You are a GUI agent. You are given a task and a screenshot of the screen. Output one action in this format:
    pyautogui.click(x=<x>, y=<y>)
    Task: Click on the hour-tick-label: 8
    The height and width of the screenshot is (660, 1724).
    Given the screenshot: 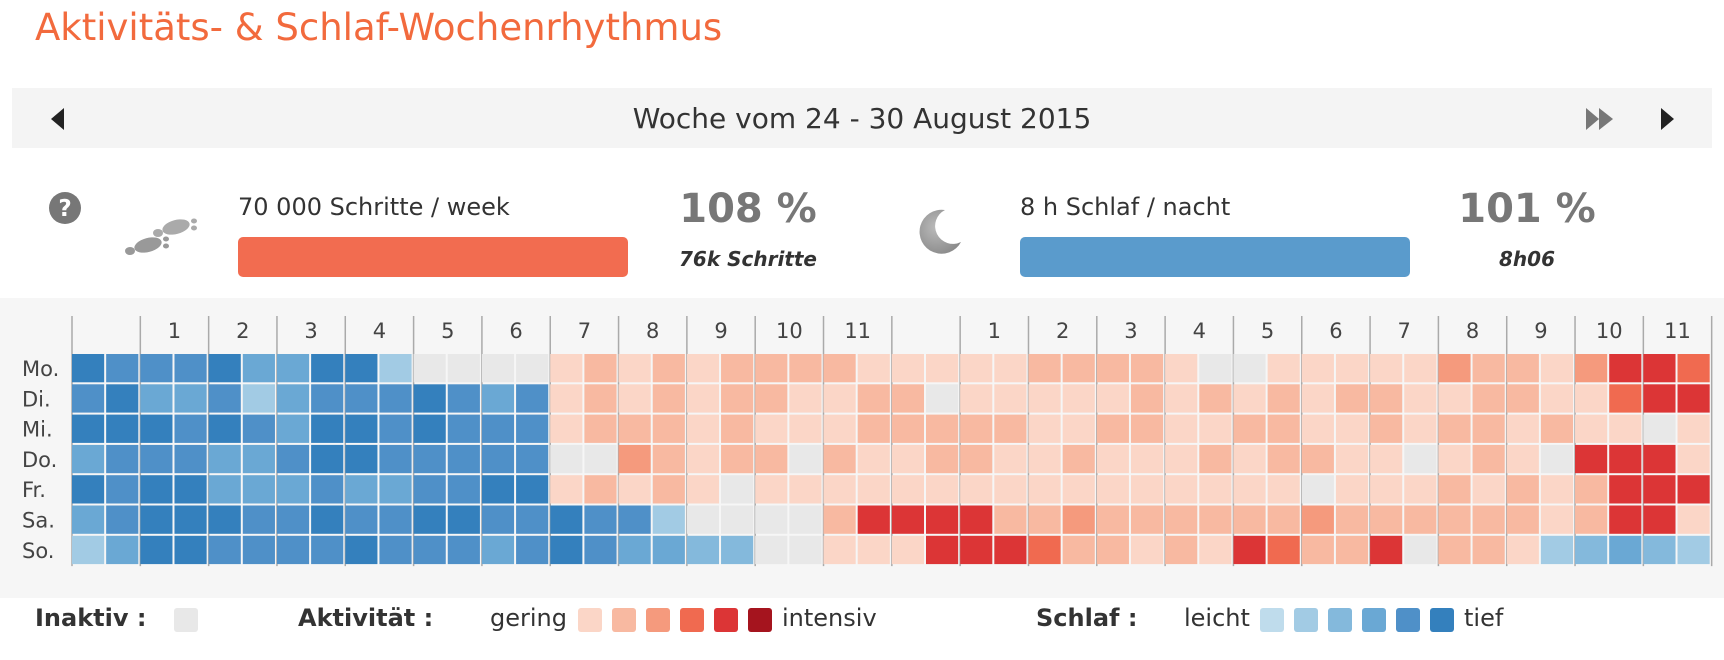 What is the action you would take?
    pyautogui.click(x=1472, y=331)
    